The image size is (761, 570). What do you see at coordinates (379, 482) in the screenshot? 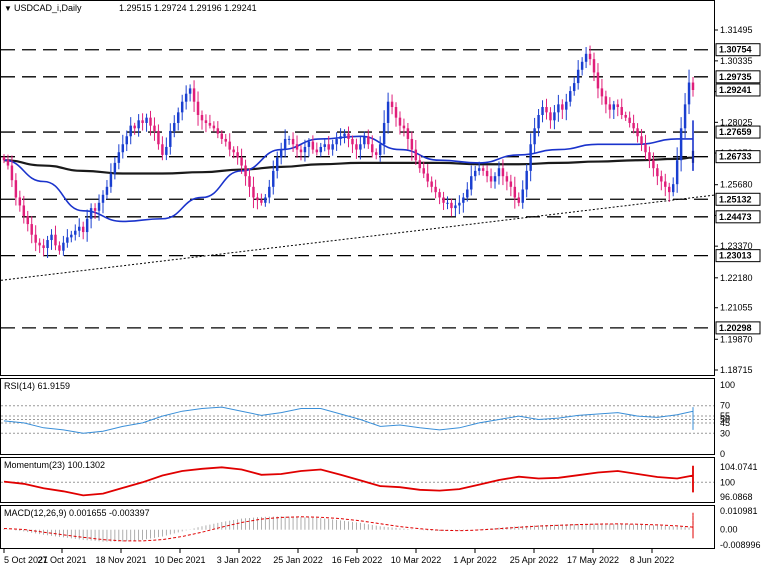
I see `momentum-series: 104.0741 100 96.0868` at bounding box center [379, 482].